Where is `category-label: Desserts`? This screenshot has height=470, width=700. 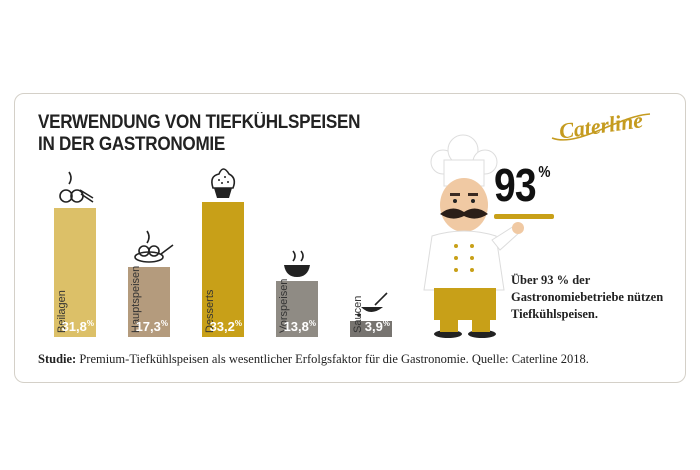
category-label: Desserts is located at coordinates (210, 311).